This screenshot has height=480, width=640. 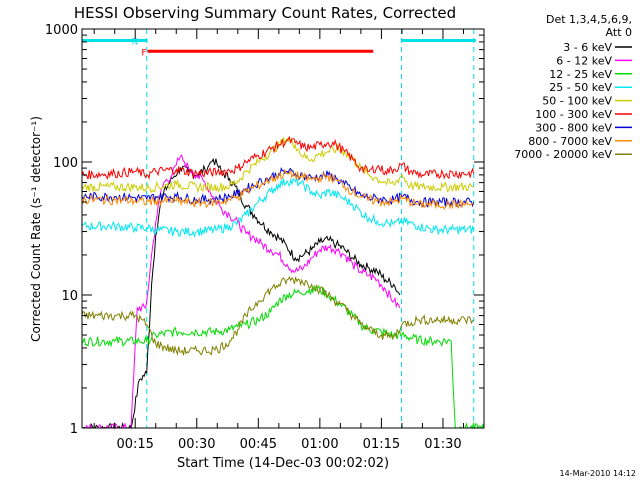 What do you see at coordinates (442, 444) in the screenshot?
I see `x-tick-label-5: 01:30` at bounding box center [442, 444].